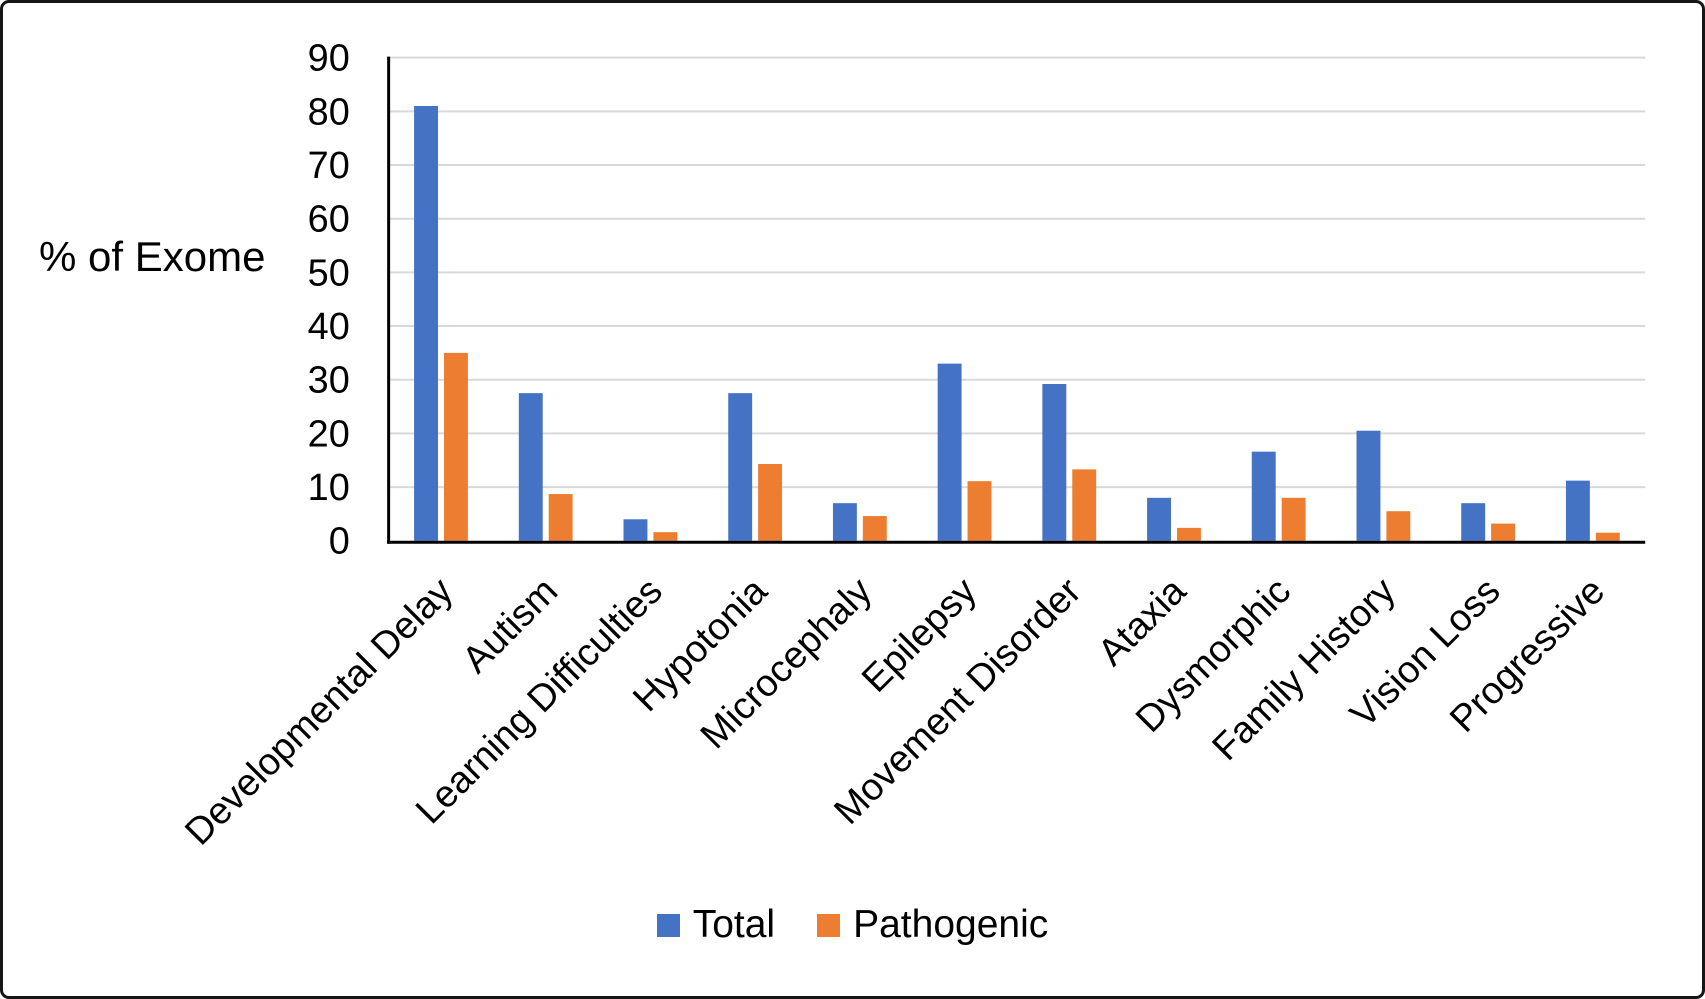 Image resolution: width=1705 pixels, height=999 pixels. What do you see at coordinates (1293, 519) in the screenshot?
I see `bar-pathogenic-dysmorphic` at bounding box center [1293, 519].